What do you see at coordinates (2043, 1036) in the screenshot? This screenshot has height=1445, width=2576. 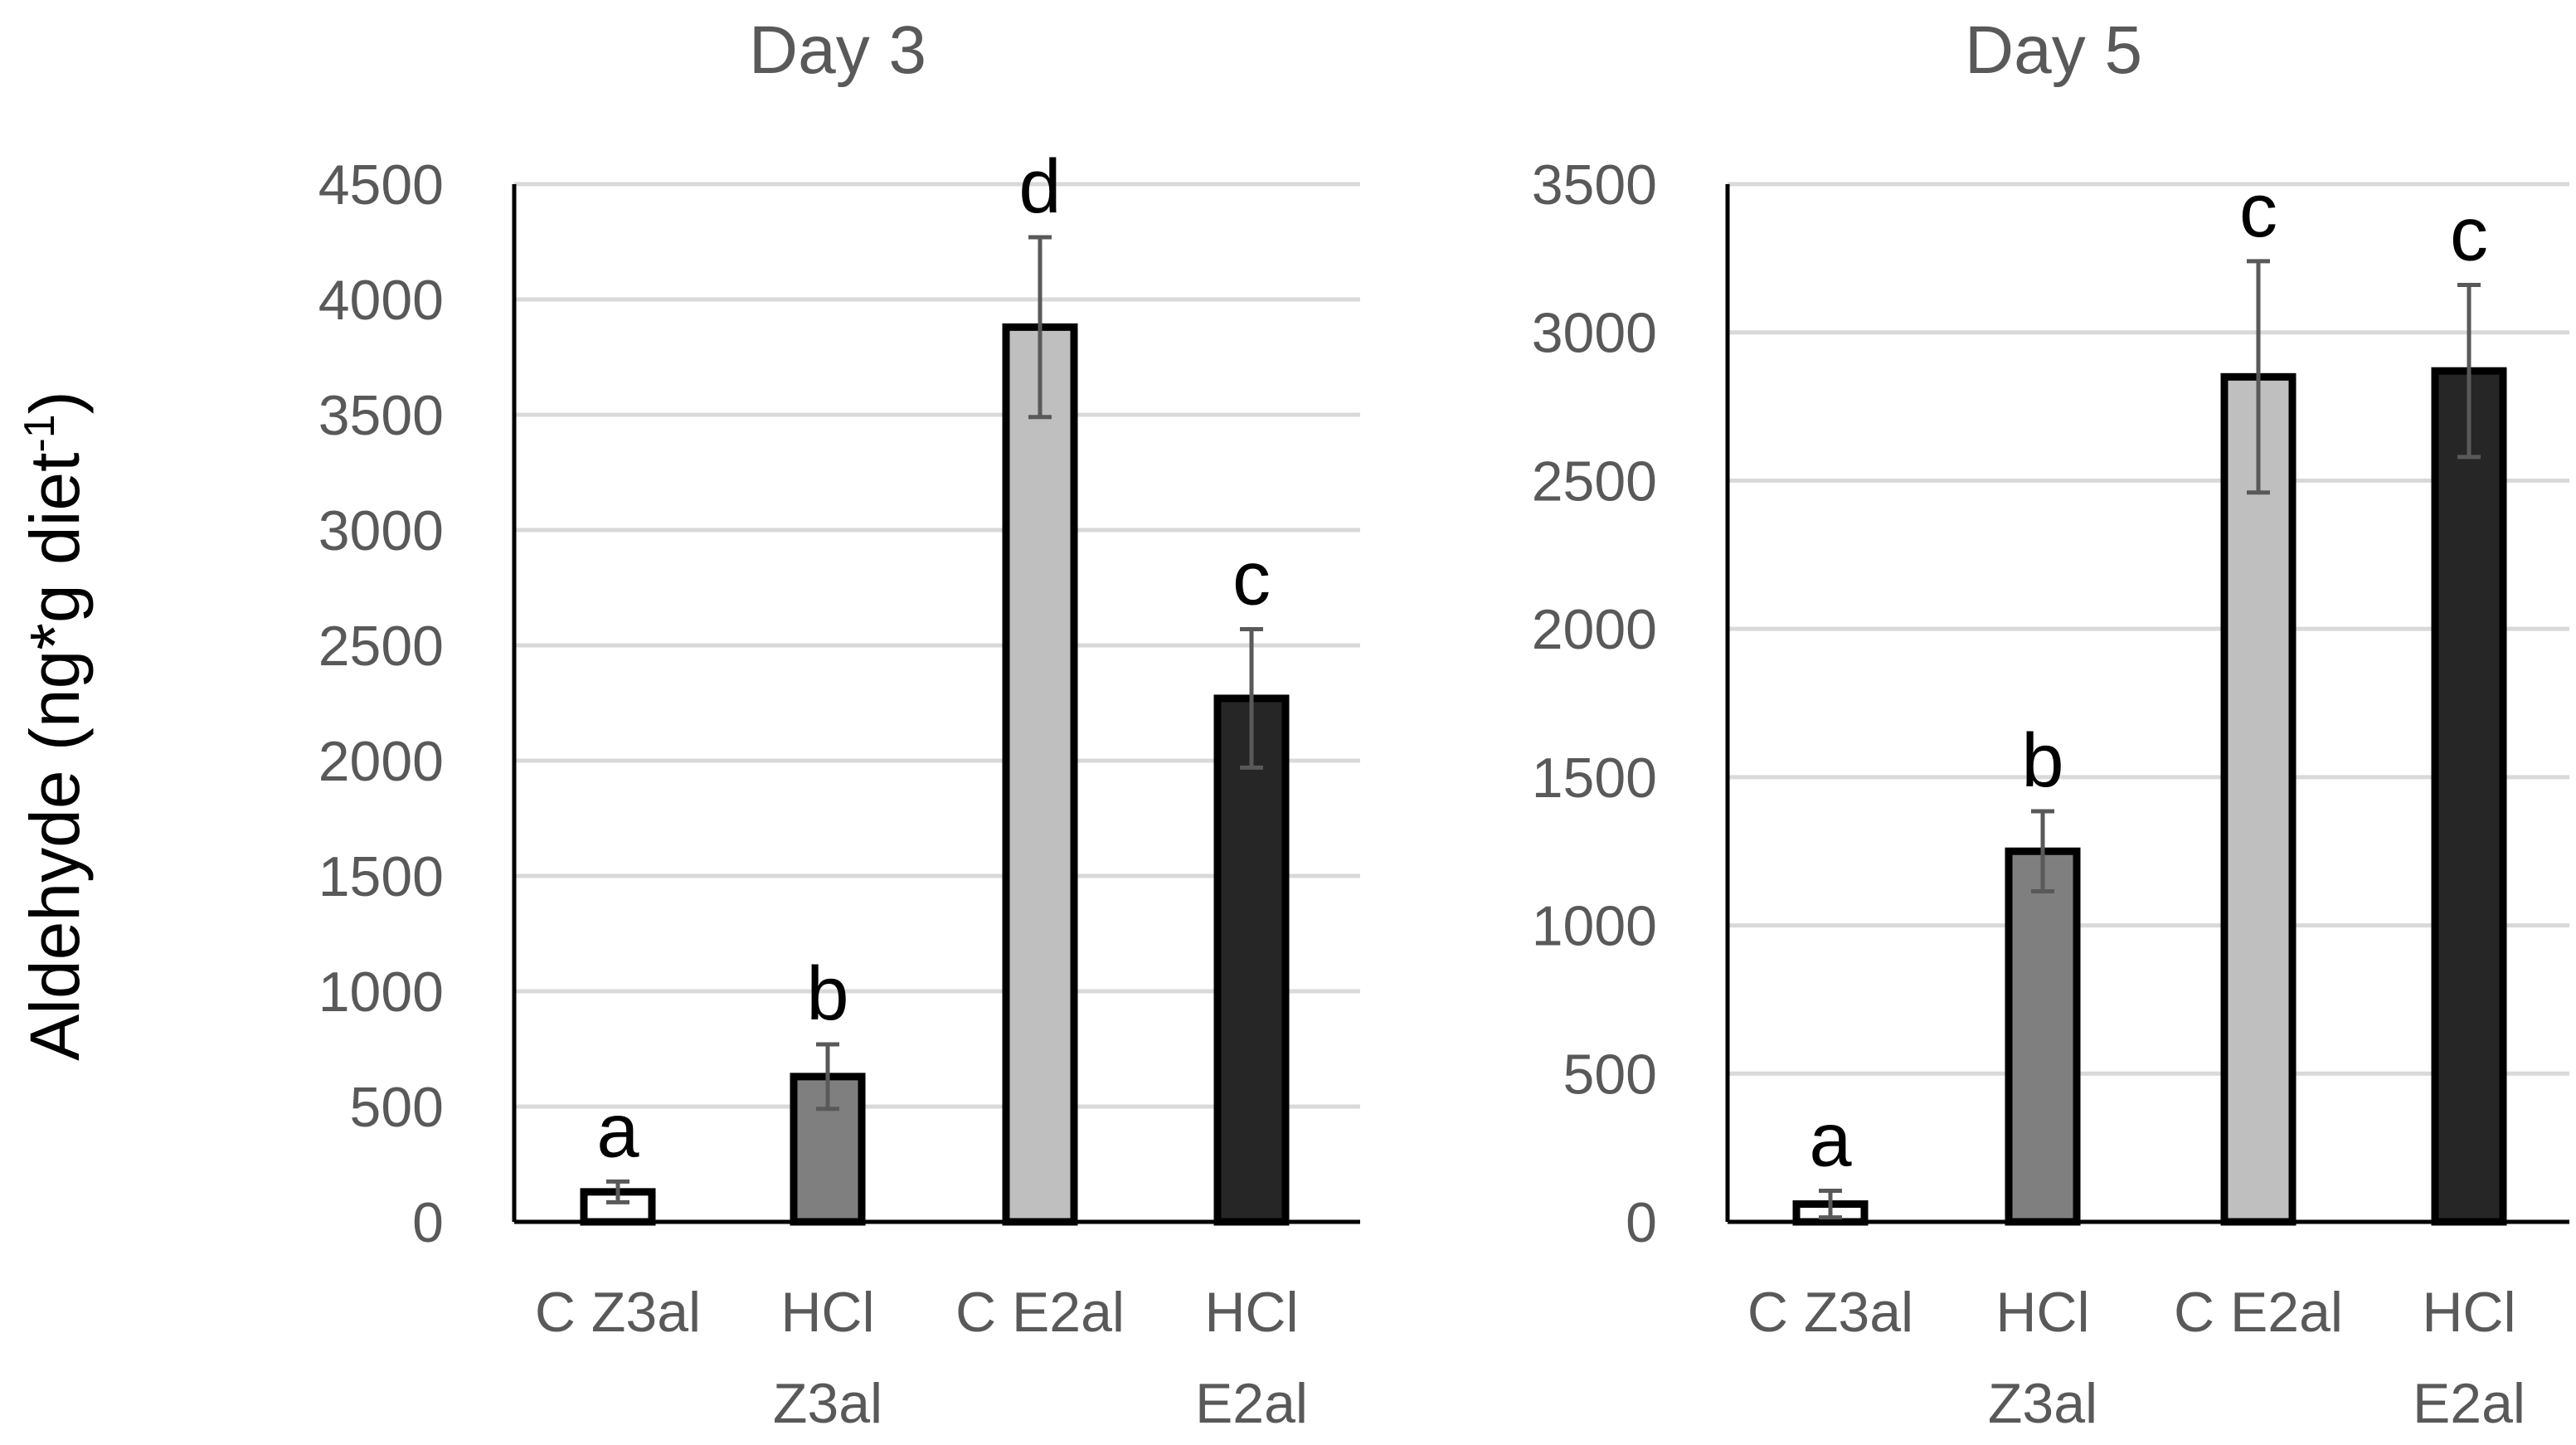 I see `bar-hcl-z3al` at bounding box center [2043, 1036].